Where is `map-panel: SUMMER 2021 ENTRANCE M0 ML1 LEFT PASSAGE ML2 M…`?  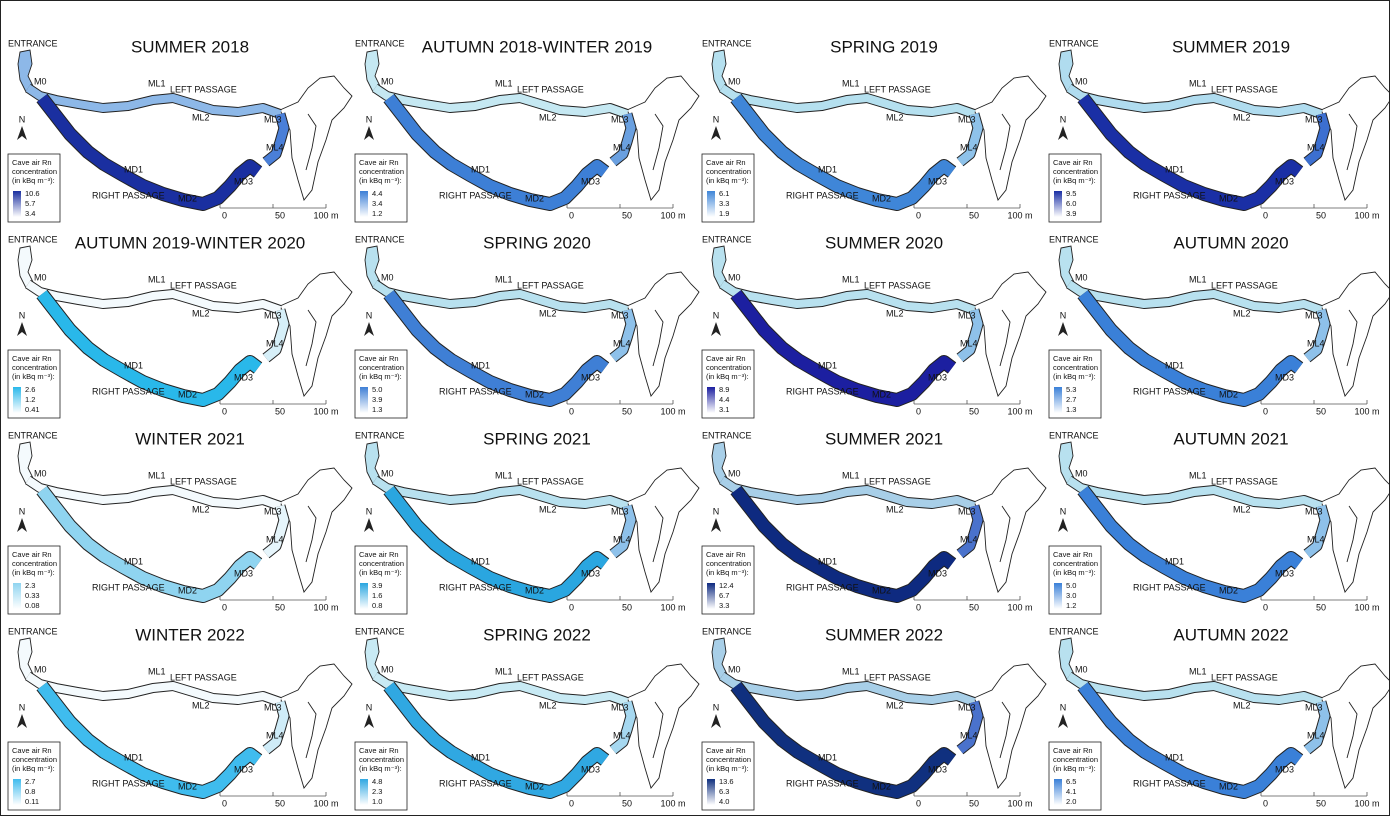
map-panel: SUMMER 2021 ENTRANCE M0 ML1 LEFT PASSAGE ML2 M… is located at coordinates (874, 522).